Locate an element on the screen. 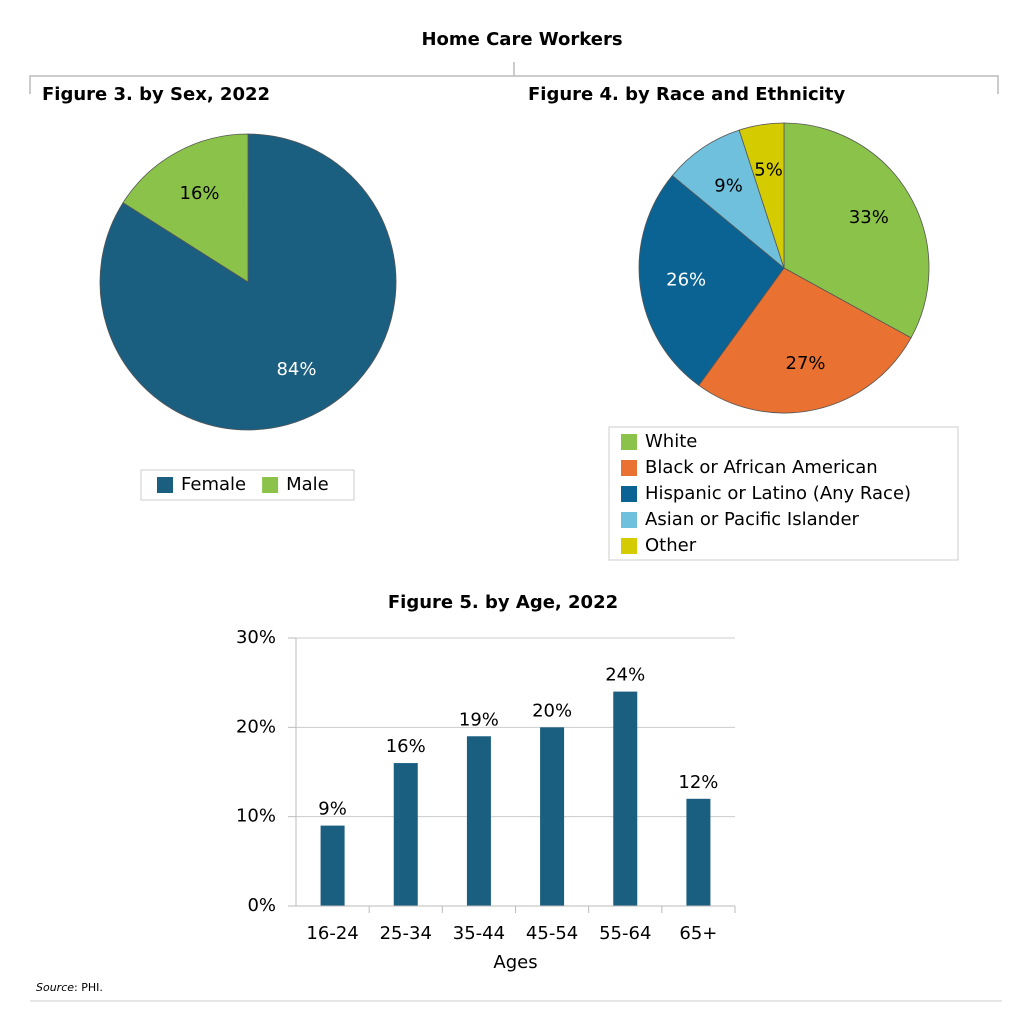  chart-title: Figure 3. by Sex, 2022 is located at coordinates (156, 94).